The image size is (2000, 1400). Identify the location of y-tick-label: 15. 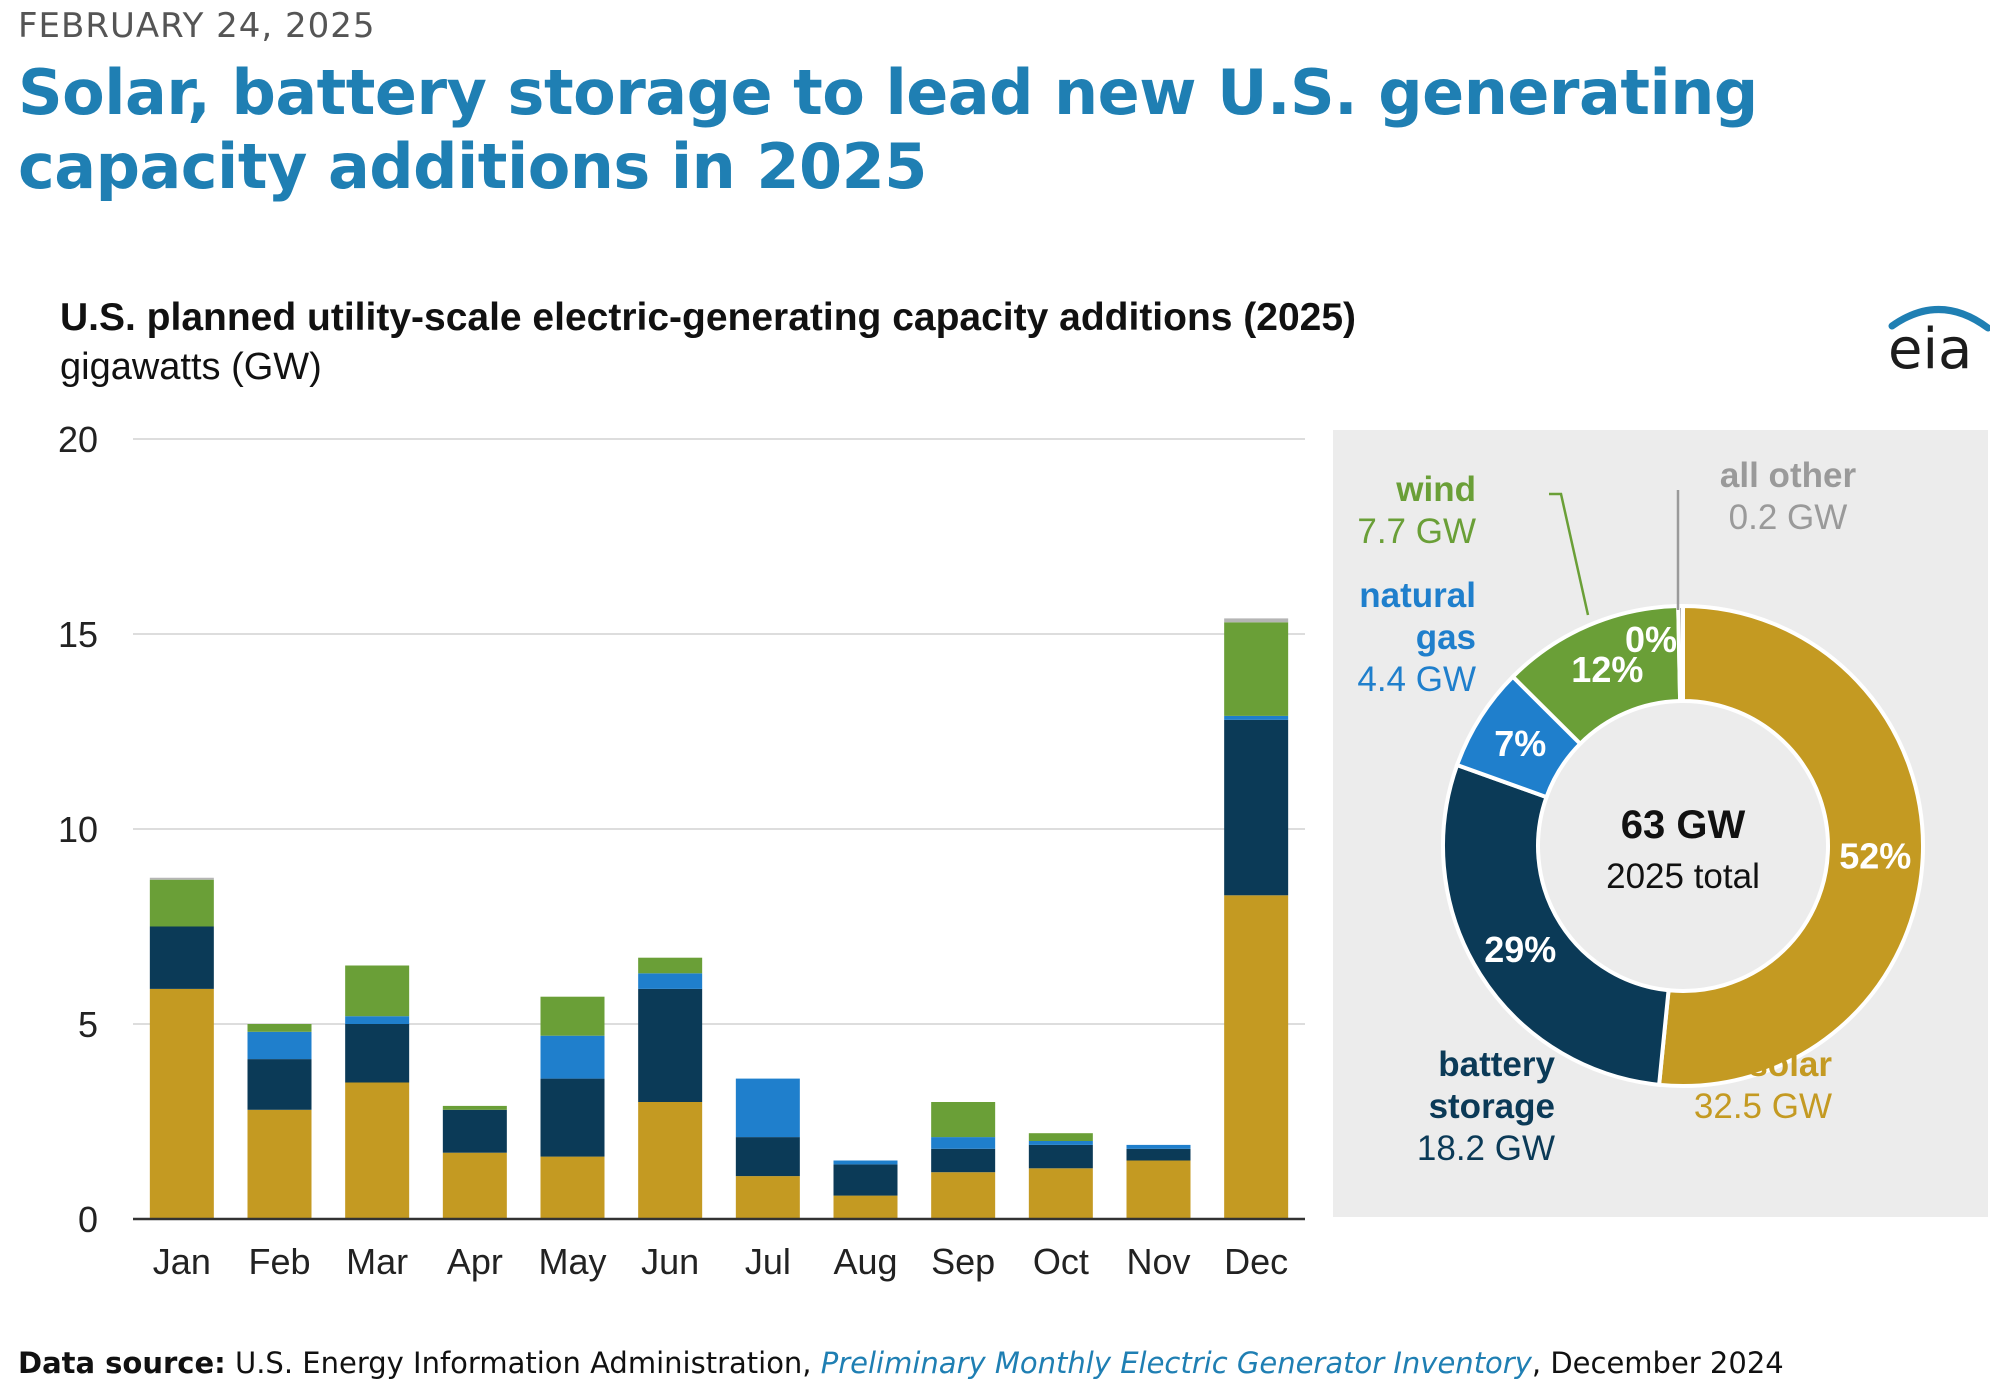
(78, 634).